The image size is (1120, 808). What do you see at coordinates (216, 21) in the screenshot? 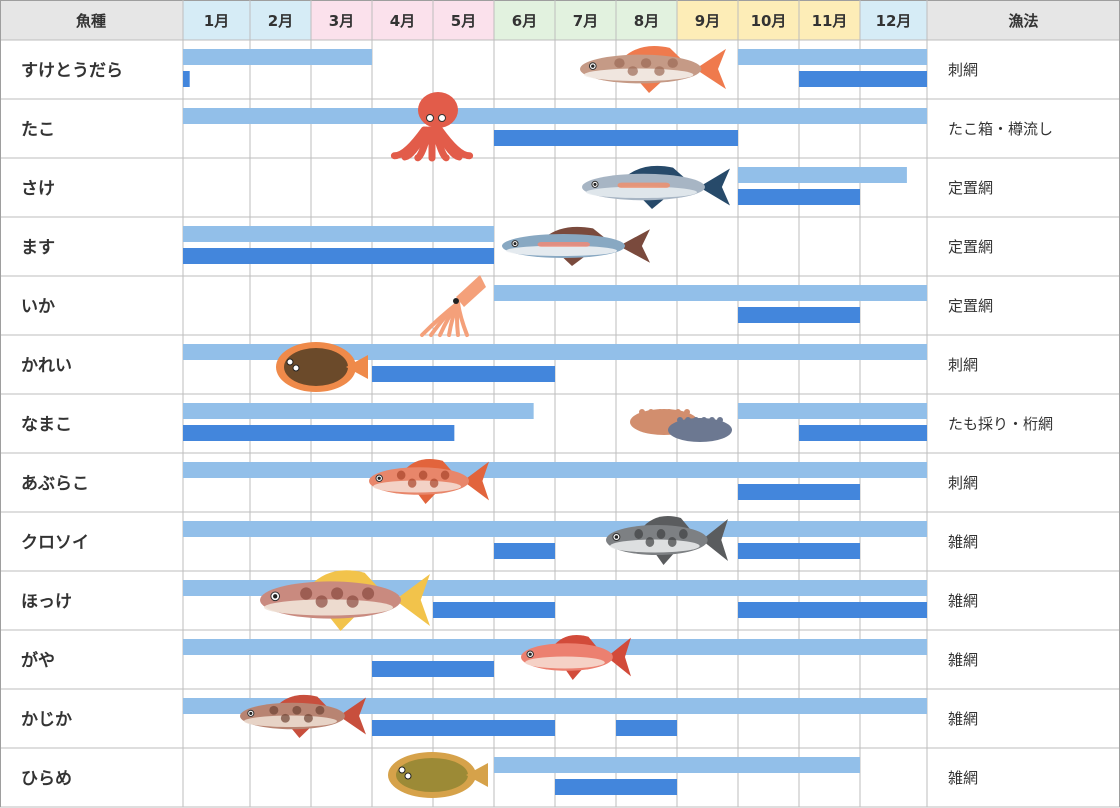
I see `month-header-label: 1月` at bounding box center [216, 21].